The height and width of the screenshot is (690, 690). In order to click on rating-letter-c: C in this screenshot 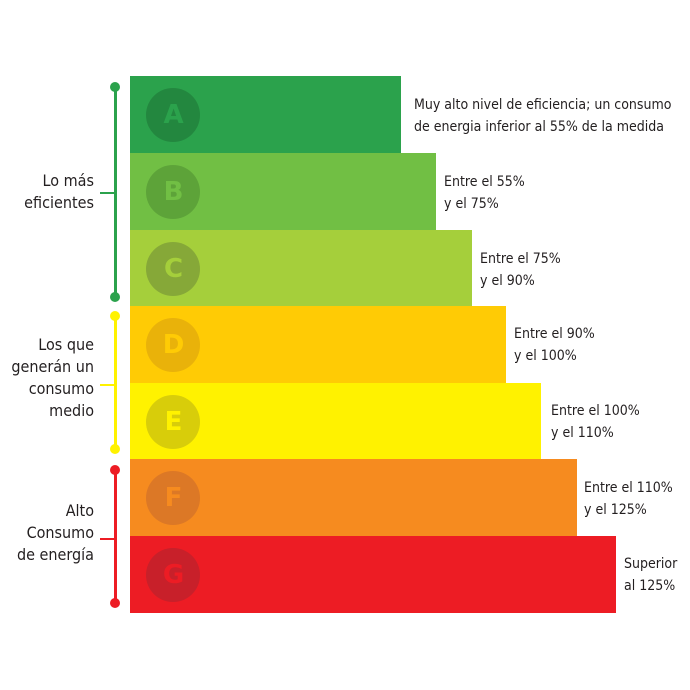, I will do `click(173, 269)`.